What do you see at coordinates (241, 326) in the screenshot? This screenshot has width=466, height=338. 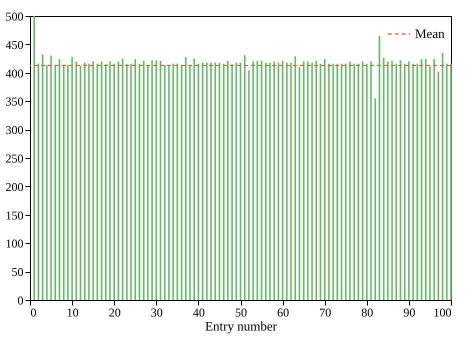 I see `x-axis-title: Entry number` at bounding box center [241, 326].